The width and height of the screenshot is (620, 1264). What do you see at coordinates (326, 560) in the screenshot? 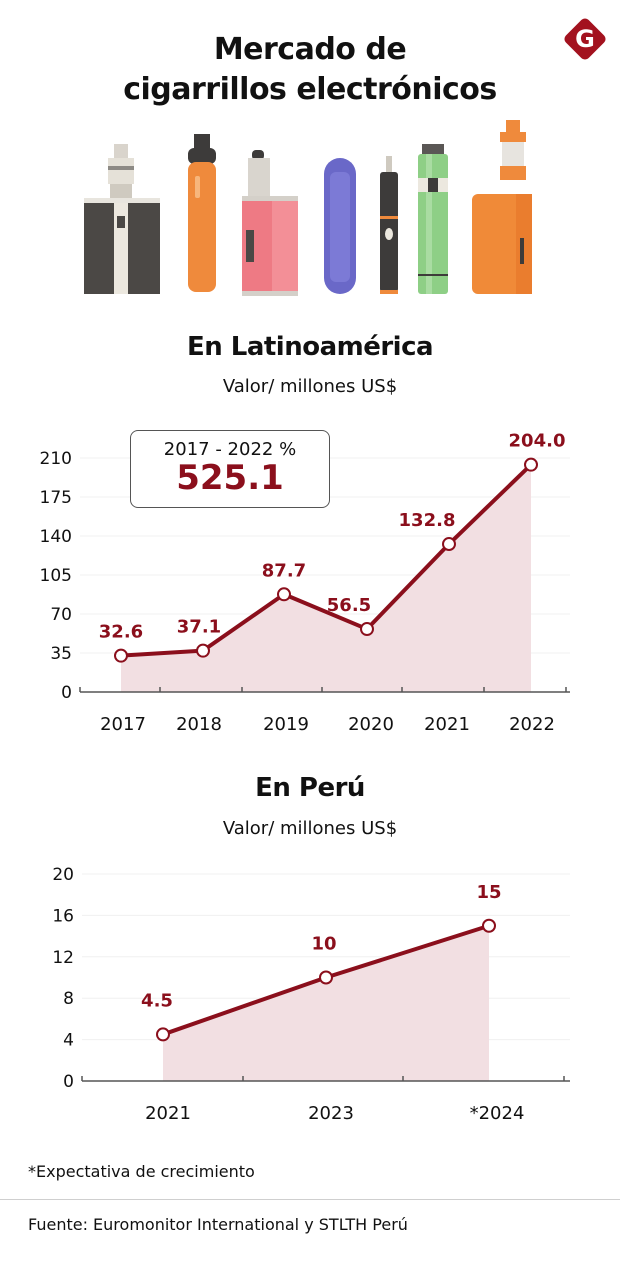
I see `series-line` at bounding box center [326, 560].